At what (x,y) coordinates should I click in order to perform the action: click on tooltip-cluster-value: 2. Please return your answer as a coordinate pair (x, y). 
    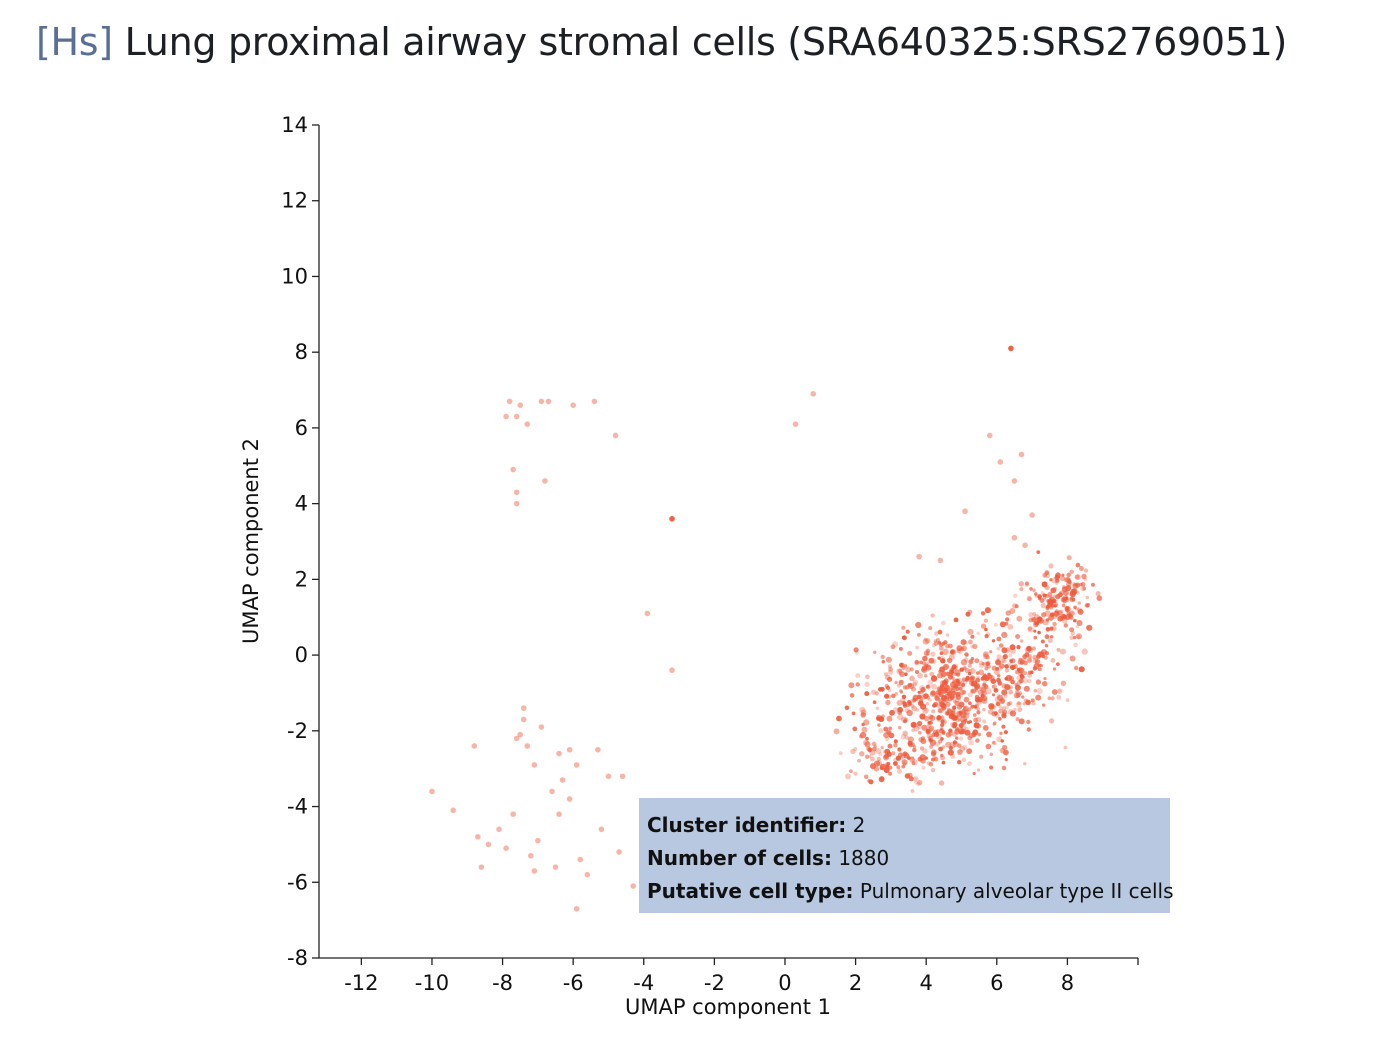
    Looking at the image, I should click on (859, 825).